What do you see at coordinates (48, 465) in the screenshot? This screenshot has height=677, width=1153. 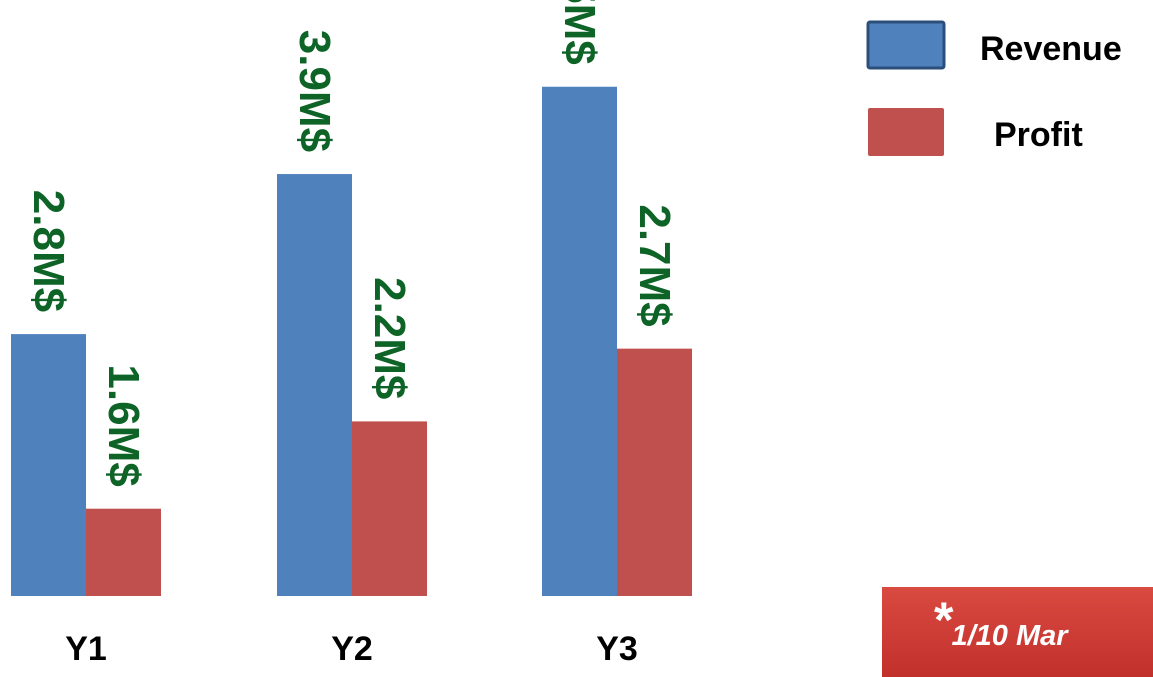 I see `bar-revenue-y1` at bounding box center [48, 465].